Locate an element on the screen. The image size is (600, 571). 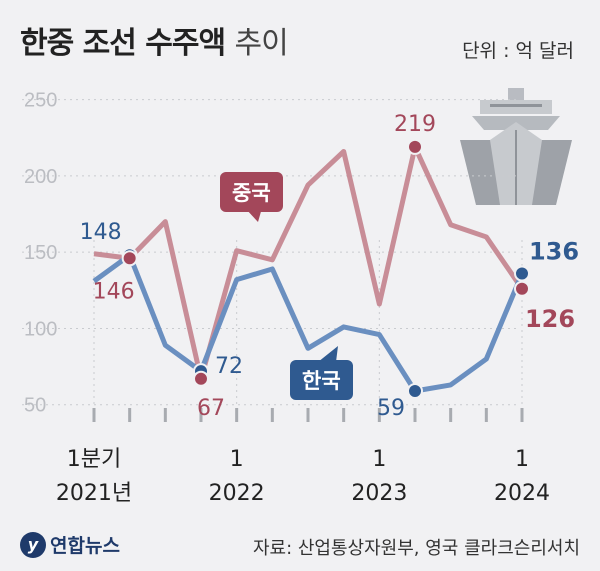
data-label: 126 is located at coordinates (550, 319).